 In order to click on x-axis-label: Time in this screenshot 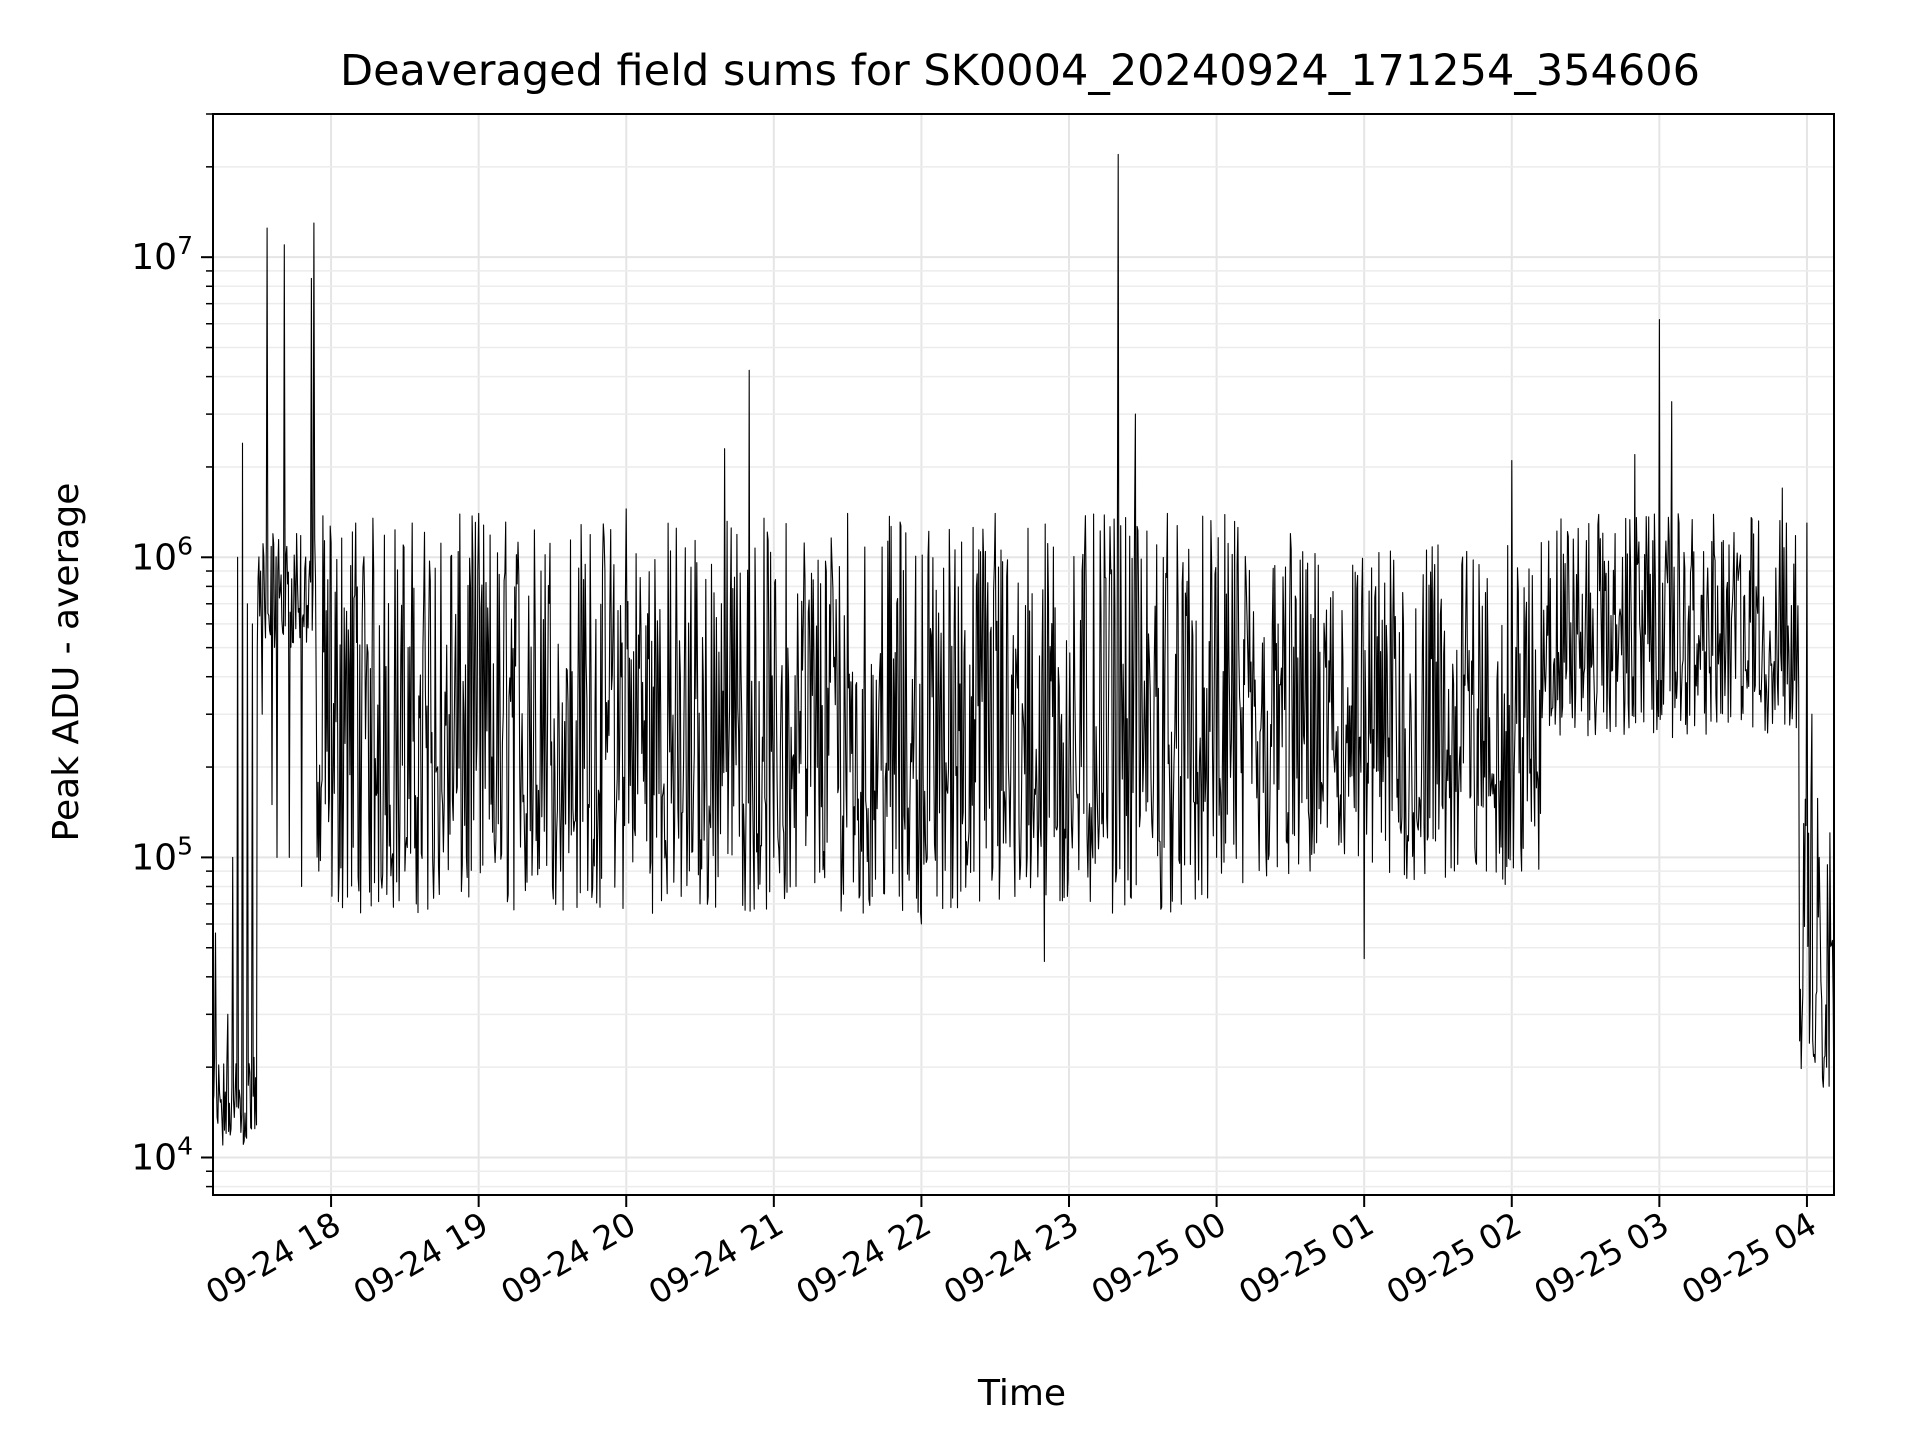, I will do `click(1021, 1393)`.